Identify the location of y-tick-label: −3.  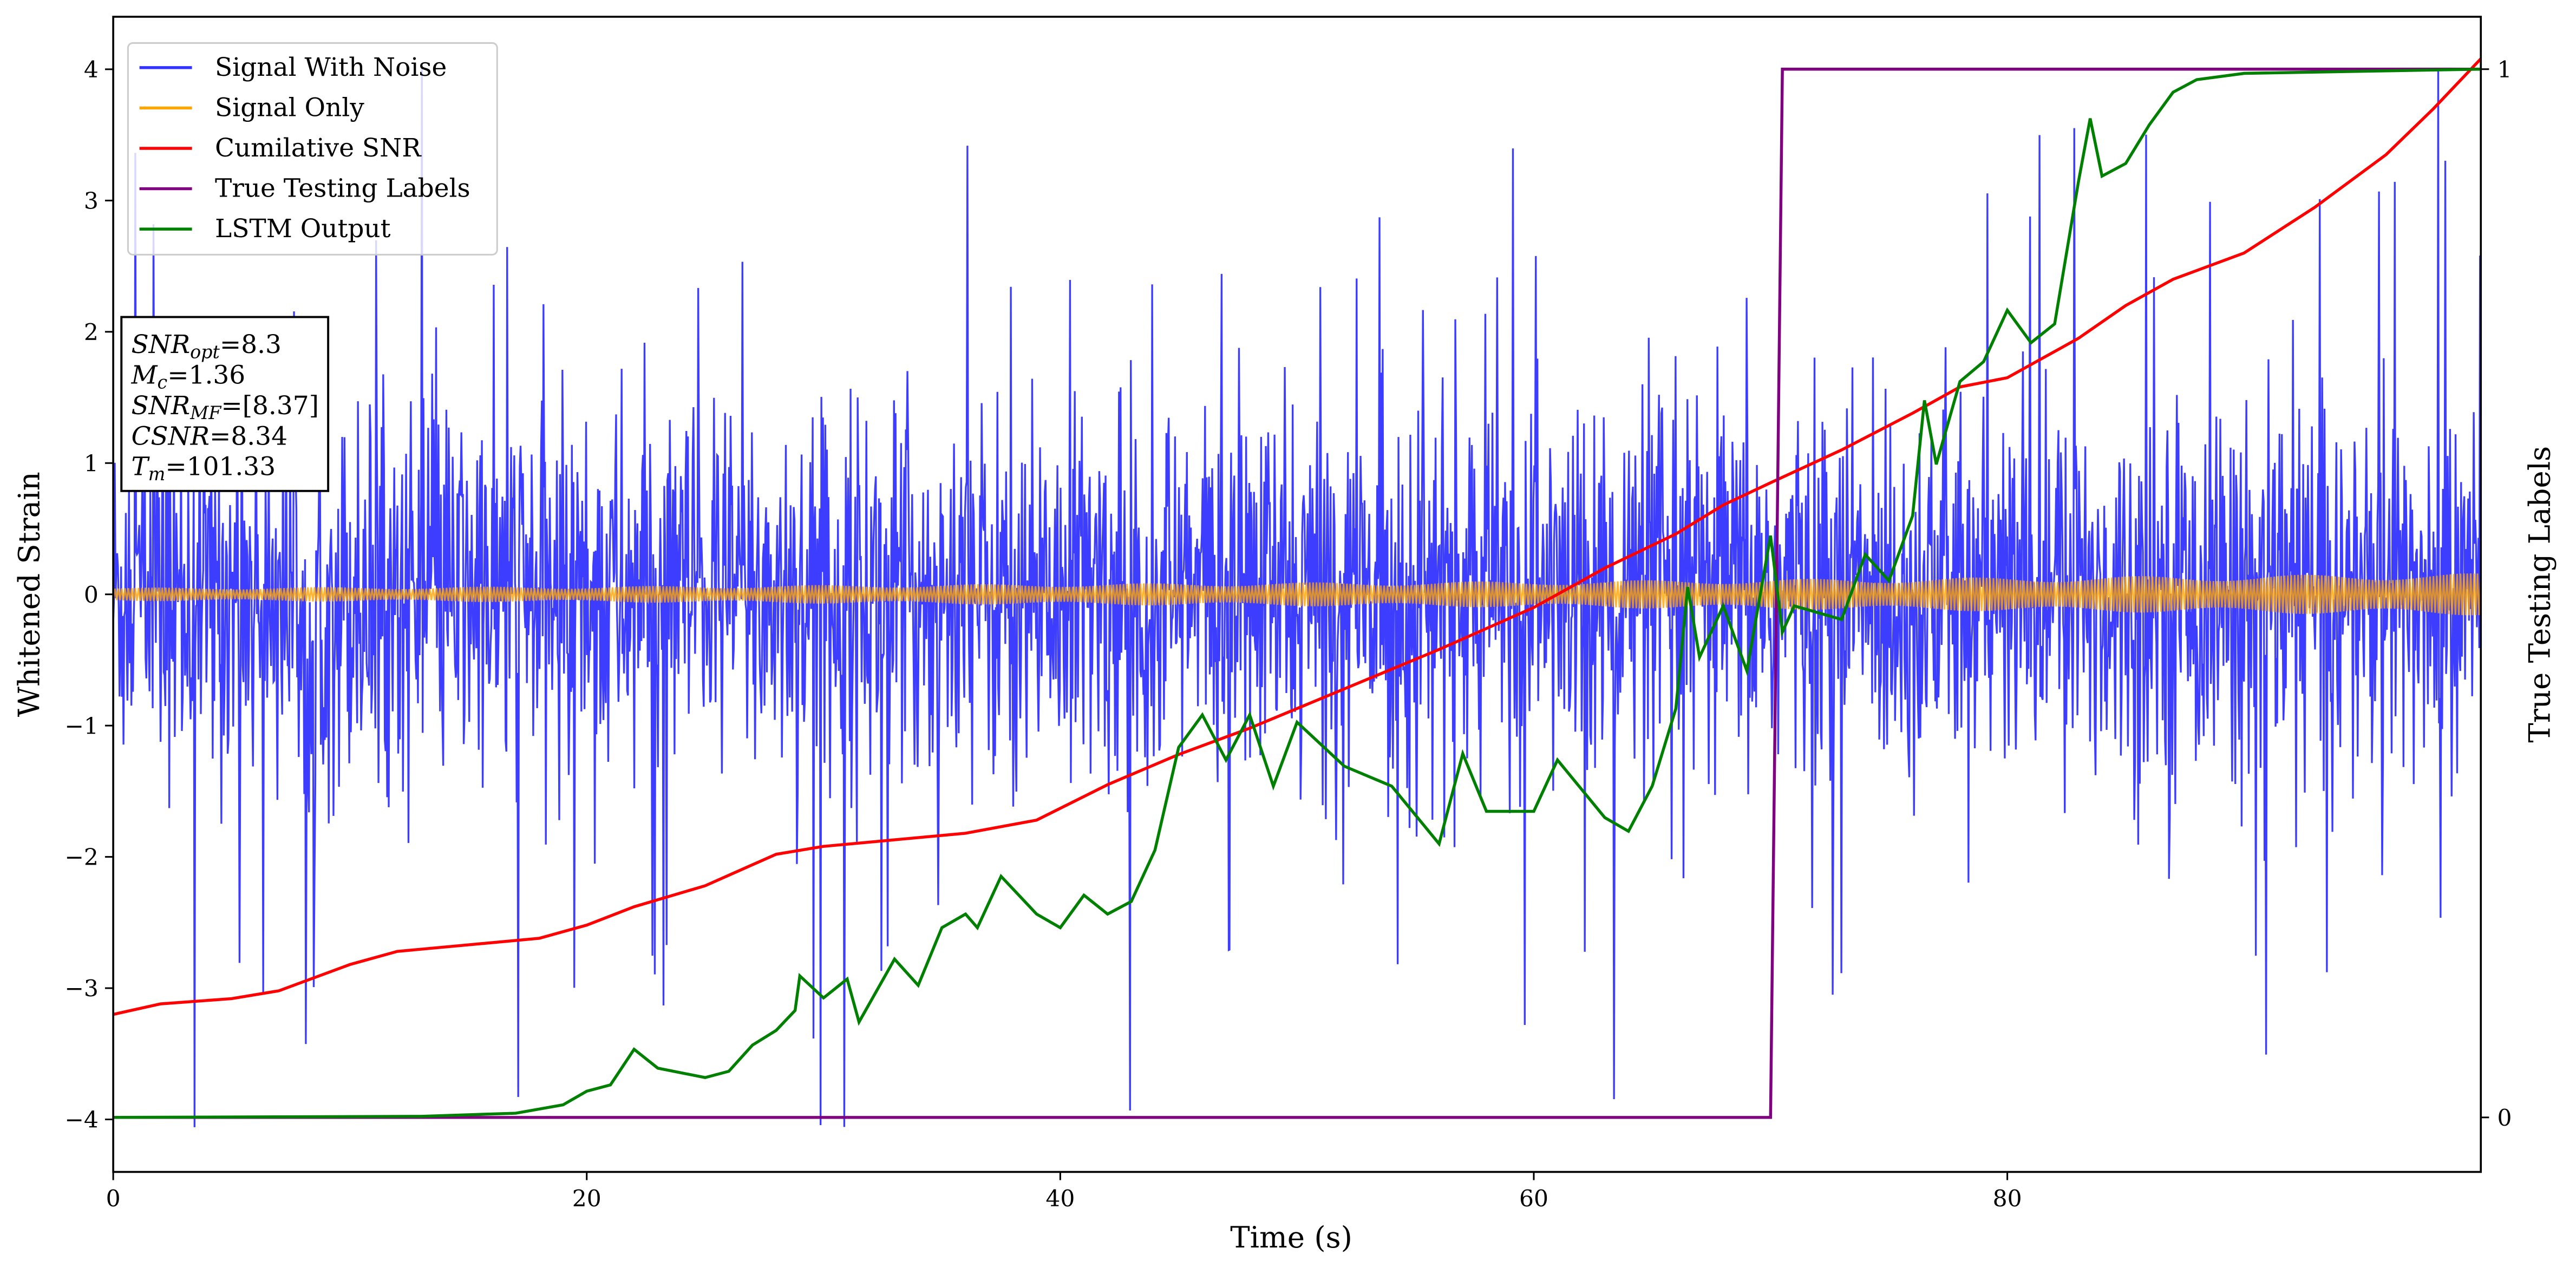
(82, 989).